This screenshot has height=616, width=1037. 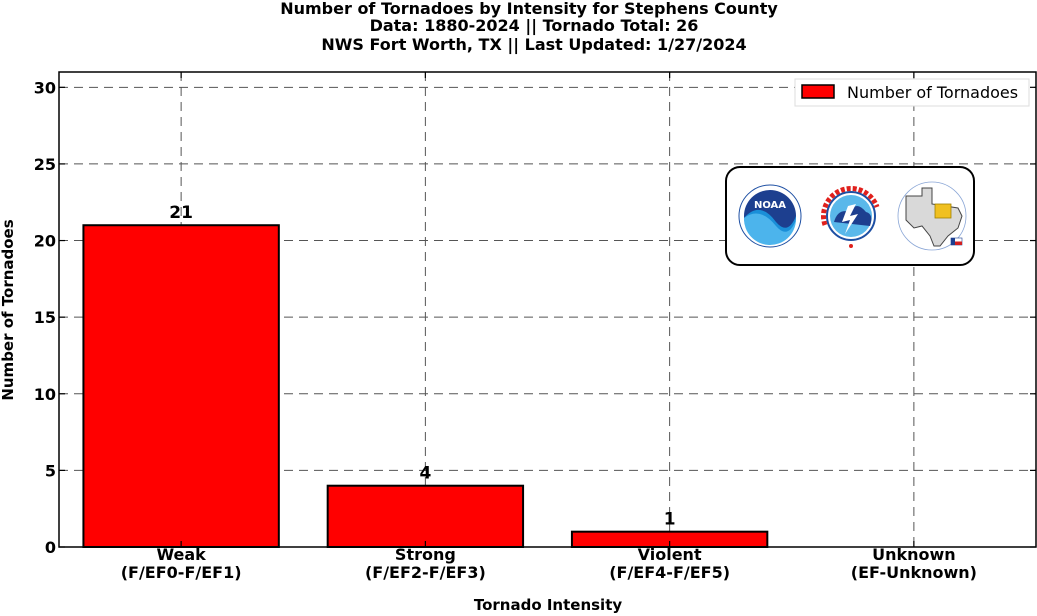 What do you see at coordinates (818, 91) in the screenshot?
I see `legend-swatch` at bounding box center [818, 91].